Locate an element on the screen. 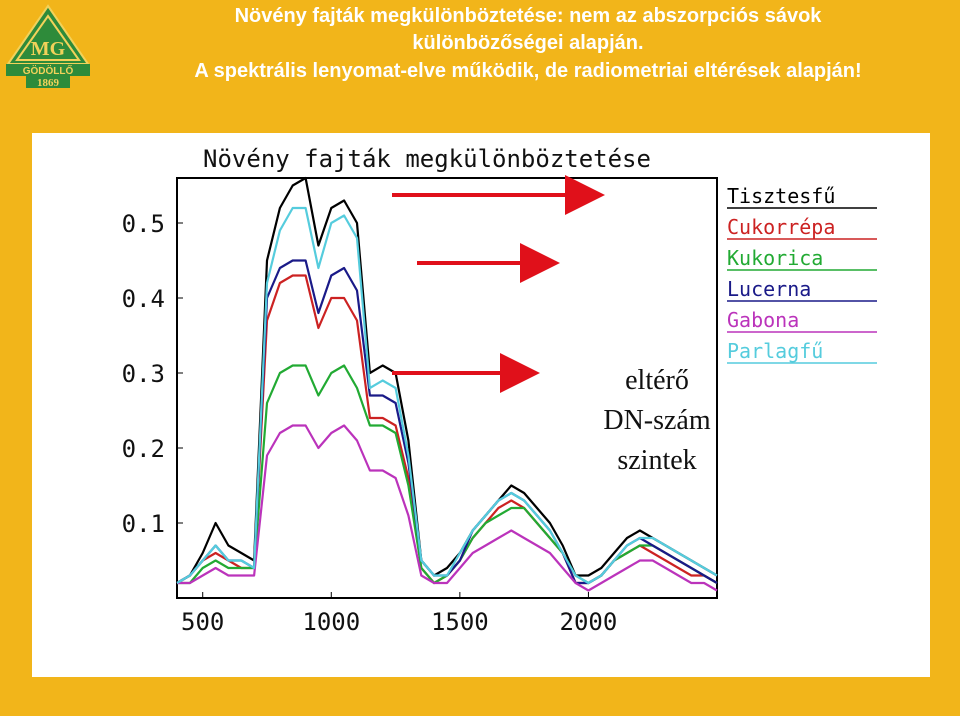 The width and height of the screenshot is (960, 716). y-tick-label: 0.5 is located at coordinates (143, 224).